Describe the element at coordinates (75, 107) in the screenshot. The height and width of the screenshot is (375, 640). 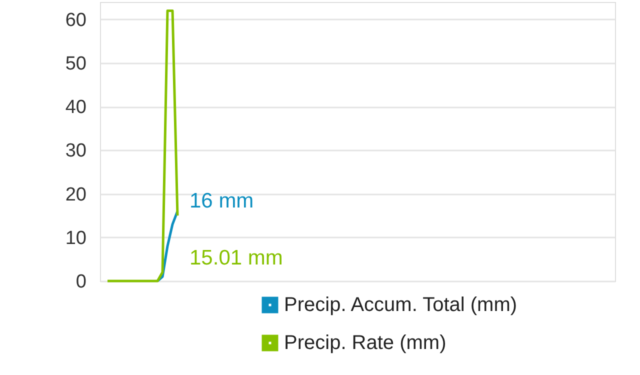
I see `y-tick-label: 40` at that location.